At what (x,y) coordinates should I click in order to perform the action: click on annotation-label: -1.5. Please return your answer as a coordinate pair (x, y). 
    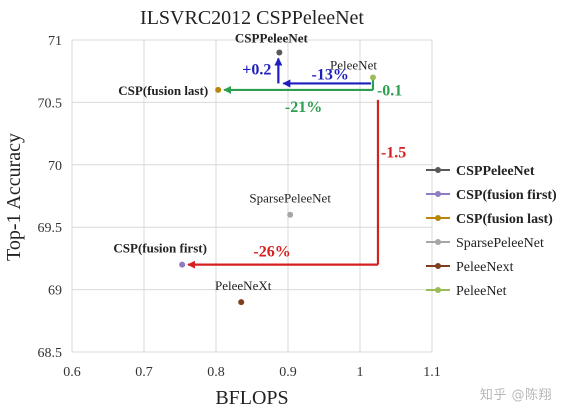
    Looking at the image, I should click on (393, 152).